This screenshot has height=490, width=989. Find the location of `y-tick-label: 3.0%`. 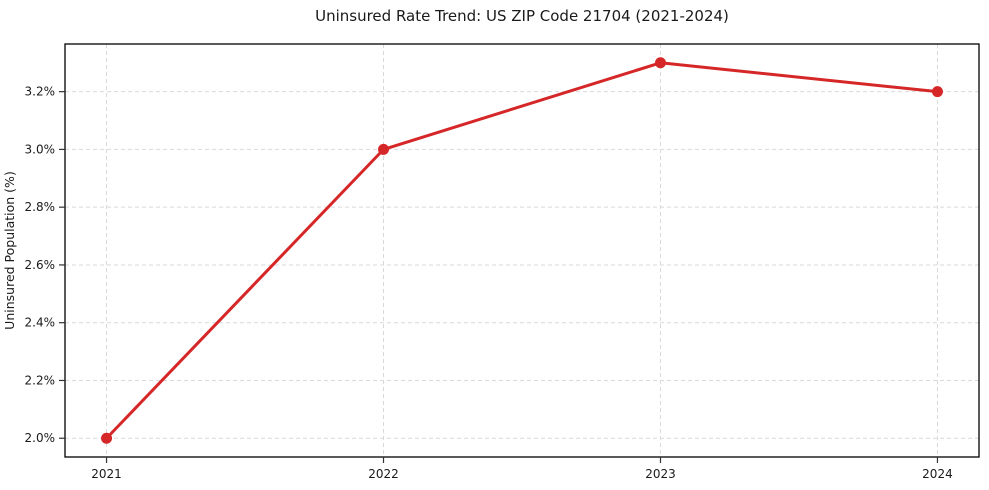

y-tick-label: 3.0% is located at coordinates (40, 149).